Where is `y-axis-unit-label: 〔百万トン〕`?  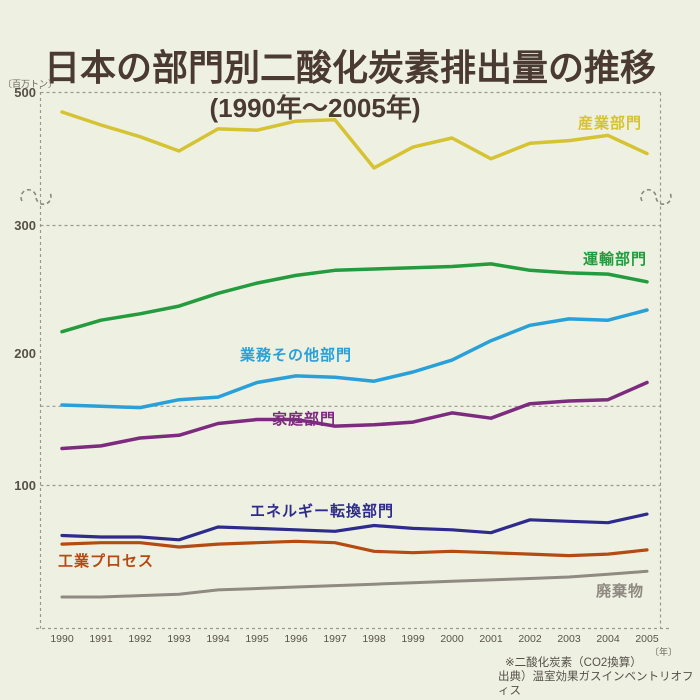
y-axis-unit-label: 〔百万トン〕 is located at coordinates (30, 84).